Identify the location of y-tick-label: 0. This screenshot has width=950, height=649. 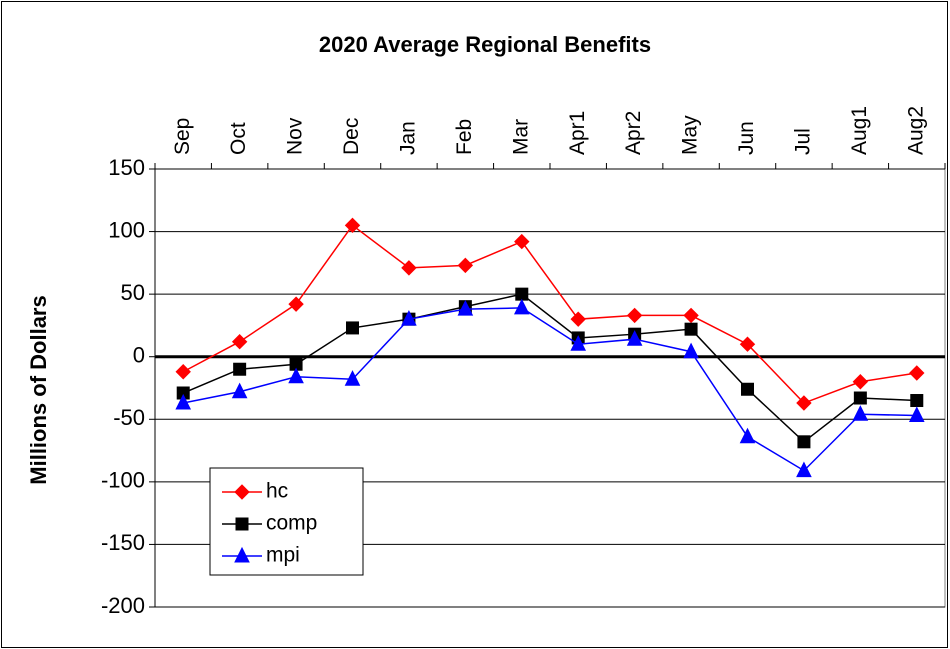
(139, 355).